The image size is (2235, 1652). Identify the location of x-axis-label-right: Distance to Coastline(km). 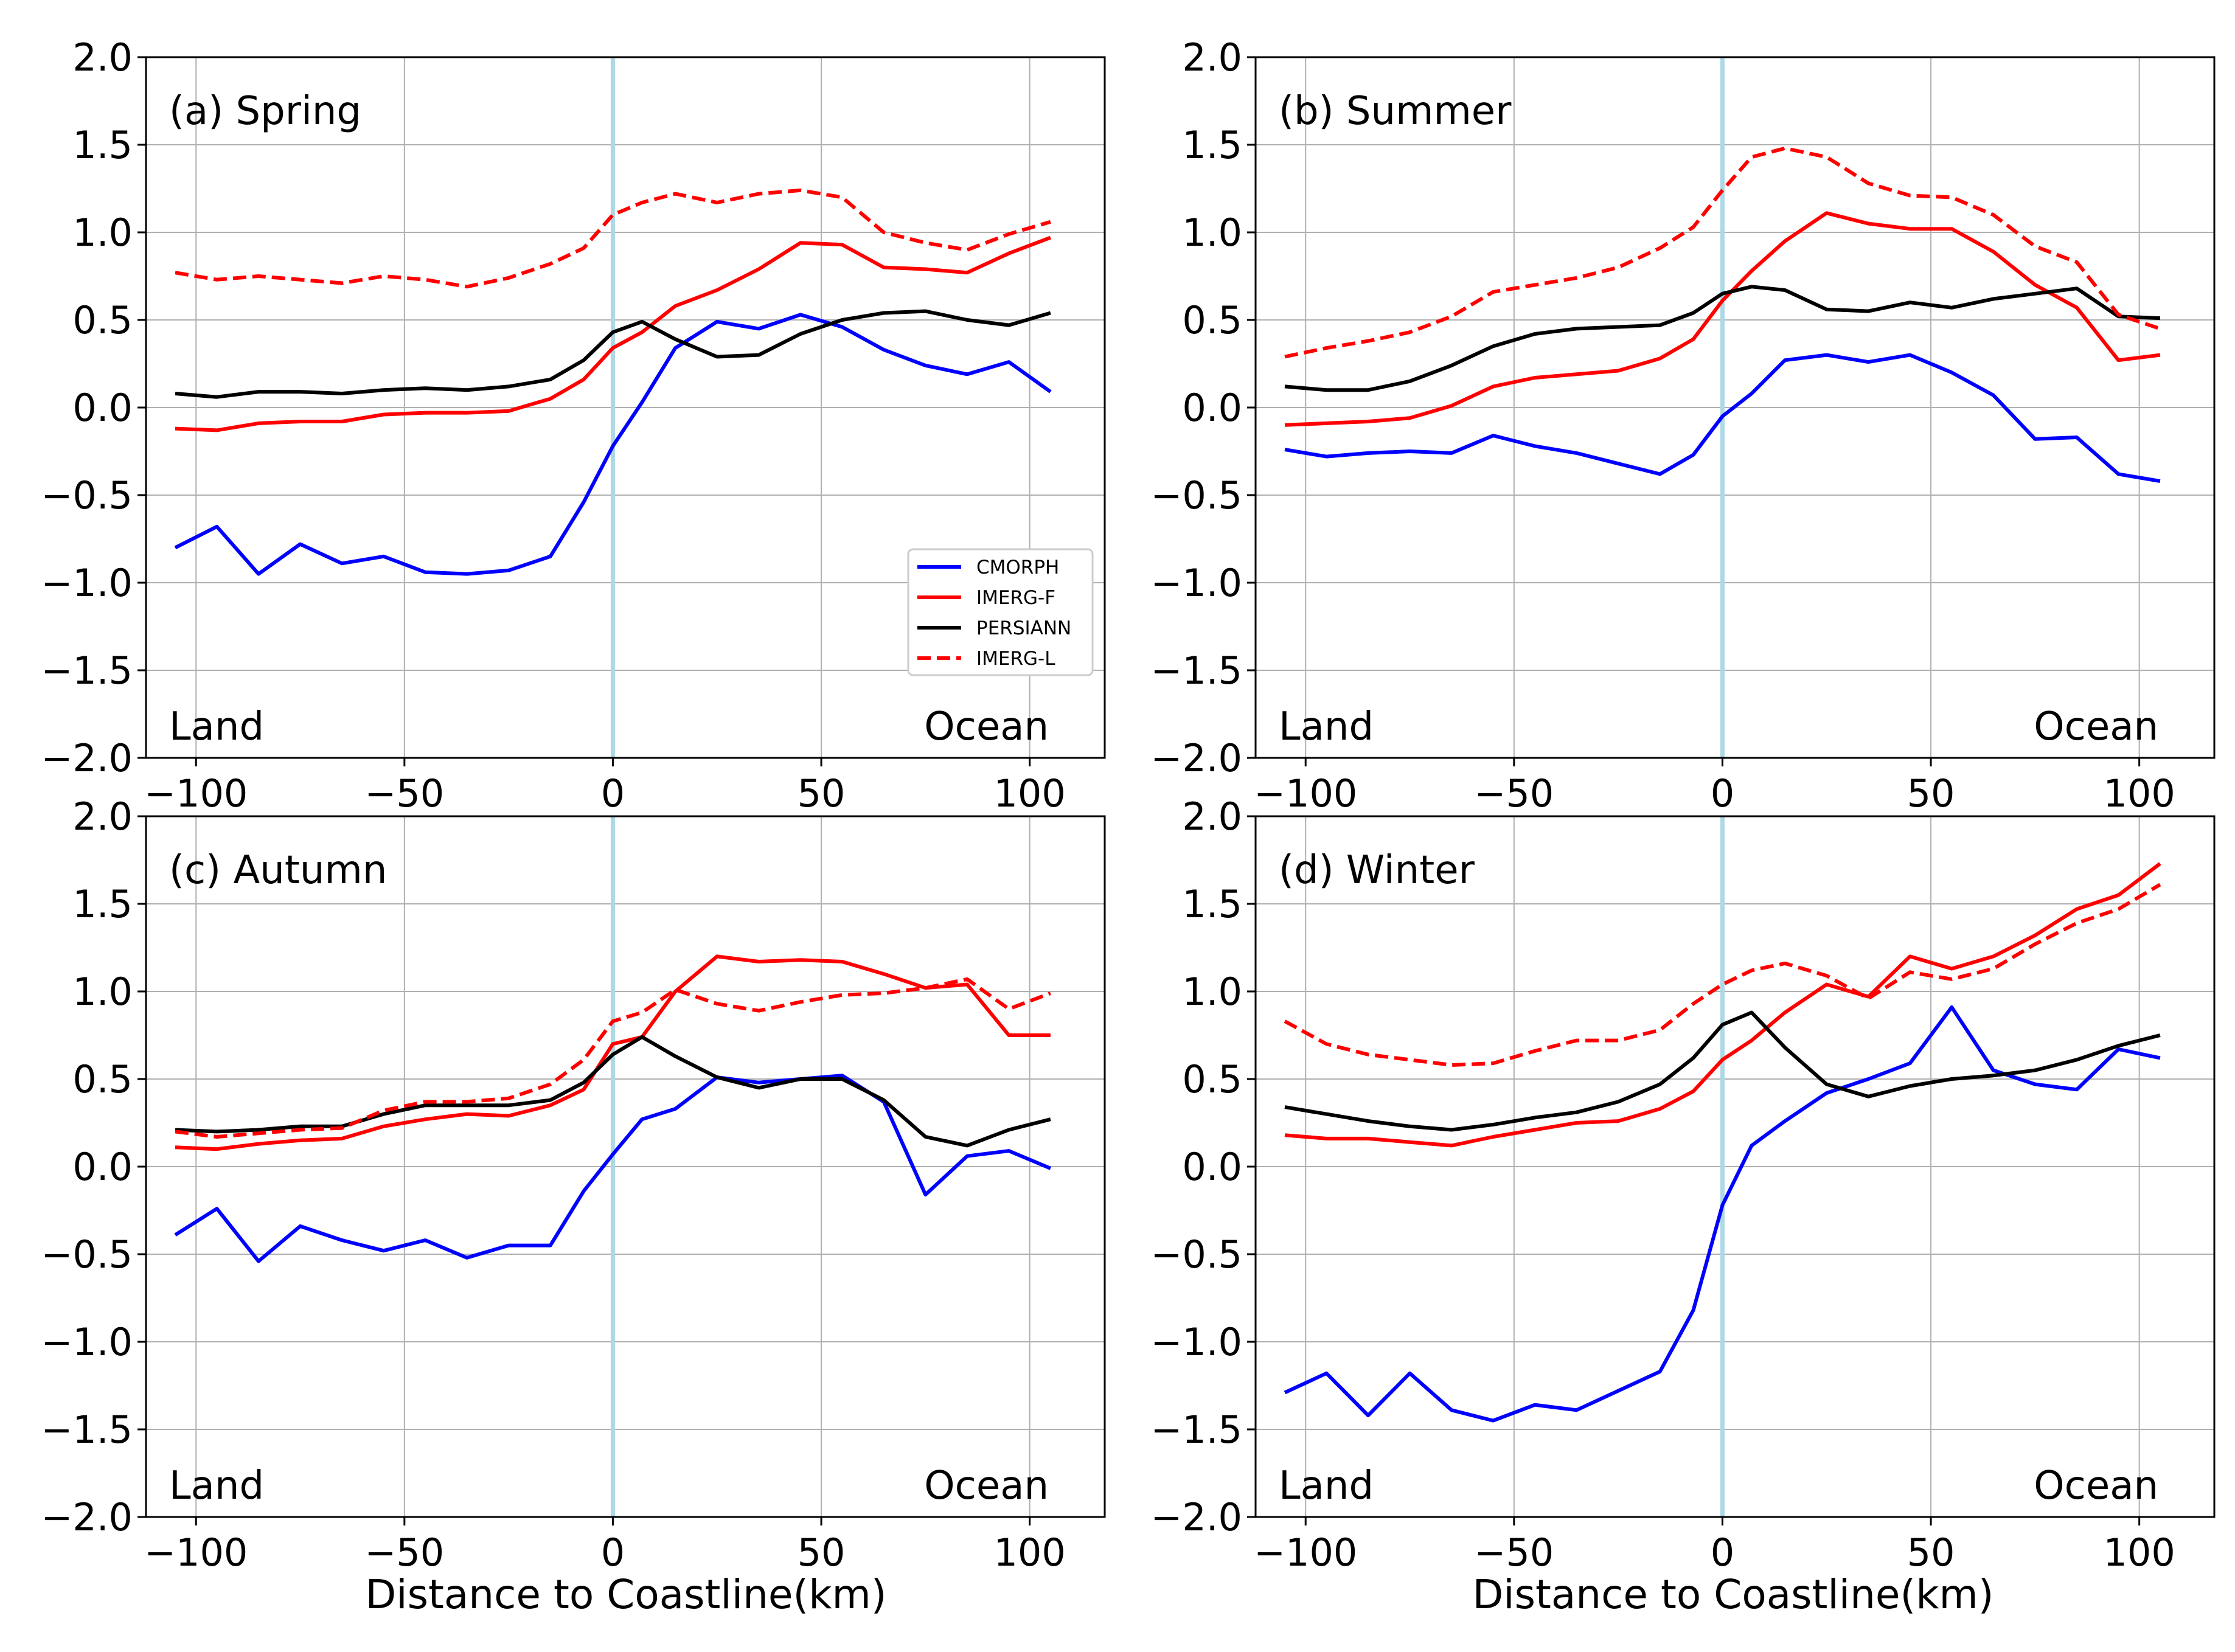
(1732, 1594).